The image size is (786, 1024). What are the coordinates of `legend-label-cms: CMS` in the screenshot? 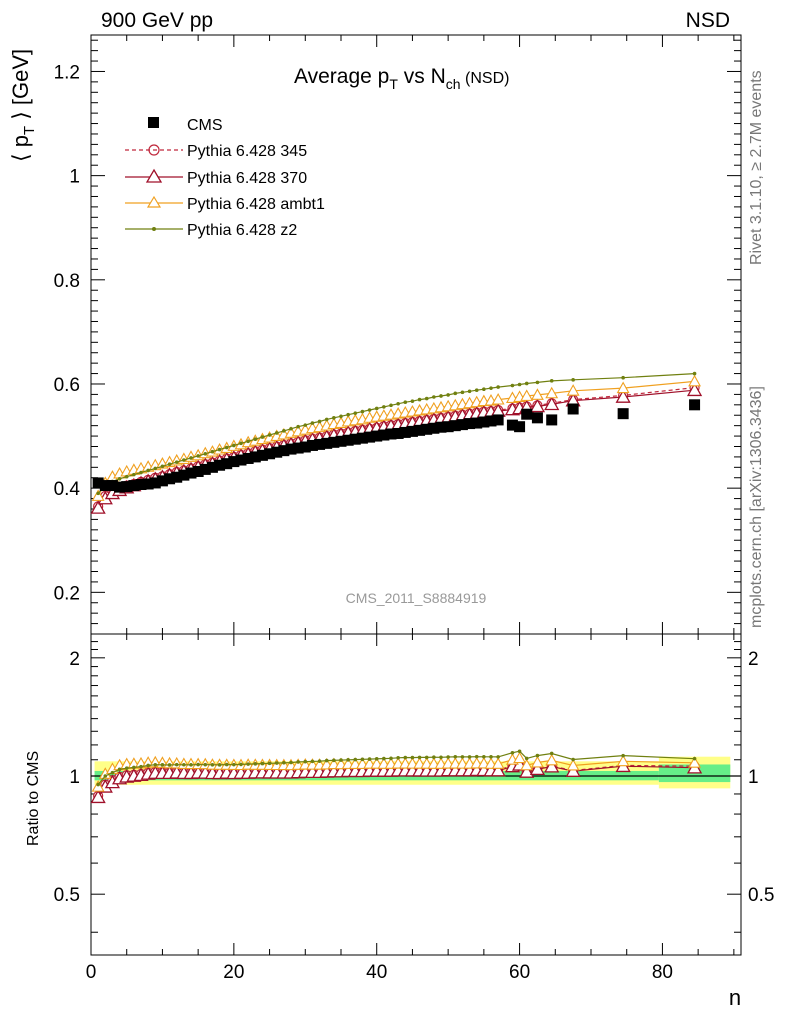 It's located at (205, 125).